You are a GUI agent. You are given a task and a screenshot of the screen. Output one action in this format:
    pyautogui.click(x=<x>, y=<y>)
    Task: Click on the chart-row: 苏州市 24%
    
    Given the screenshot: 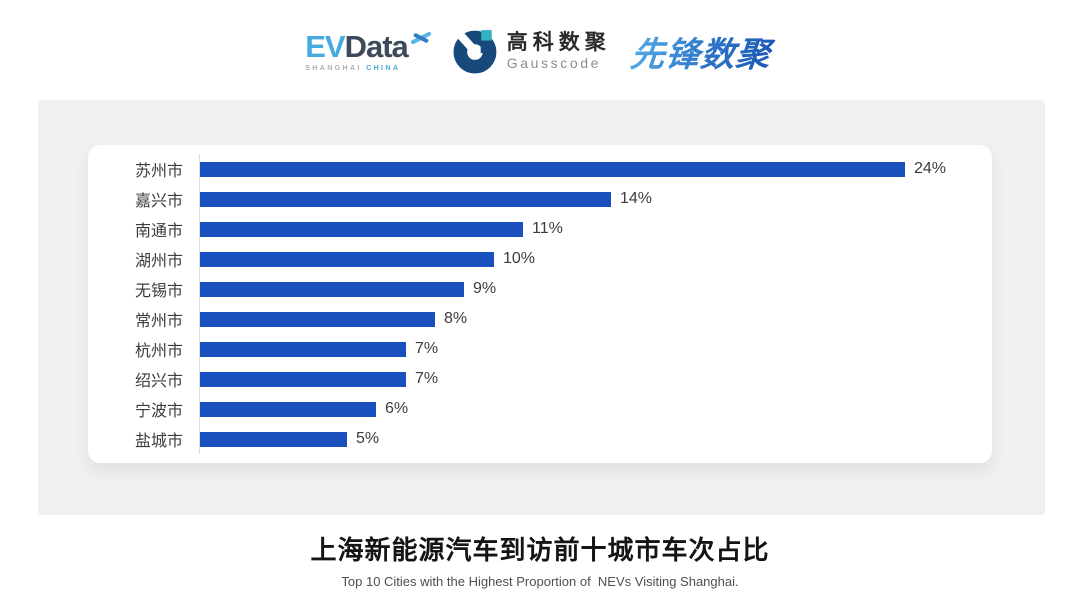 What is the action you would take?
    pyautogui.click(x=530, y=169)
    